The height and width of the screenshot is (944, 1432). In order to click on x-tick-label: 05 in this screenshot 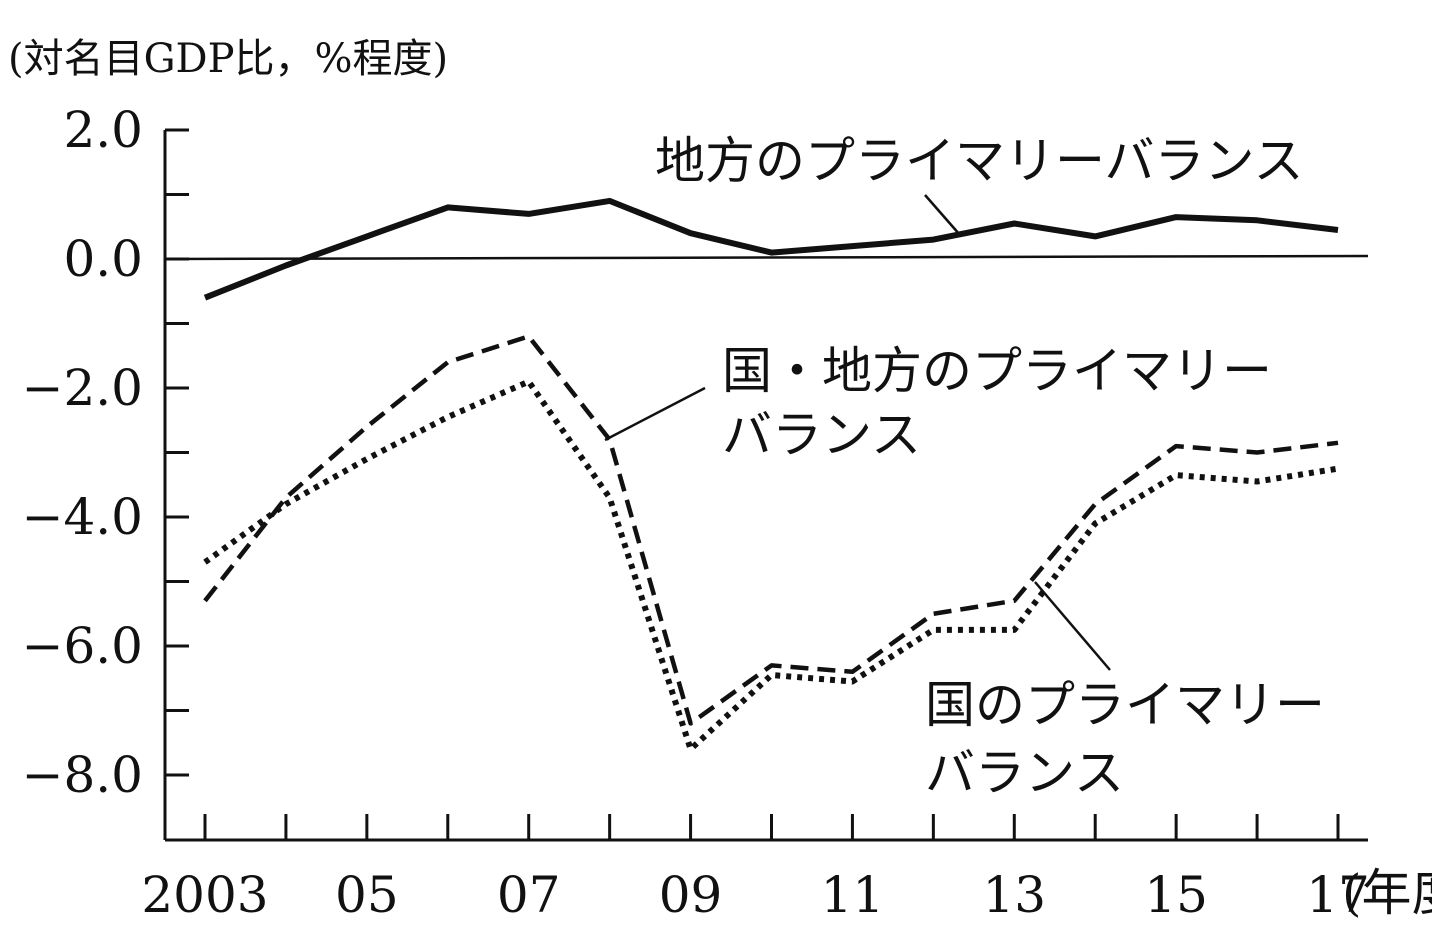, I will do `click(367, 895)`.